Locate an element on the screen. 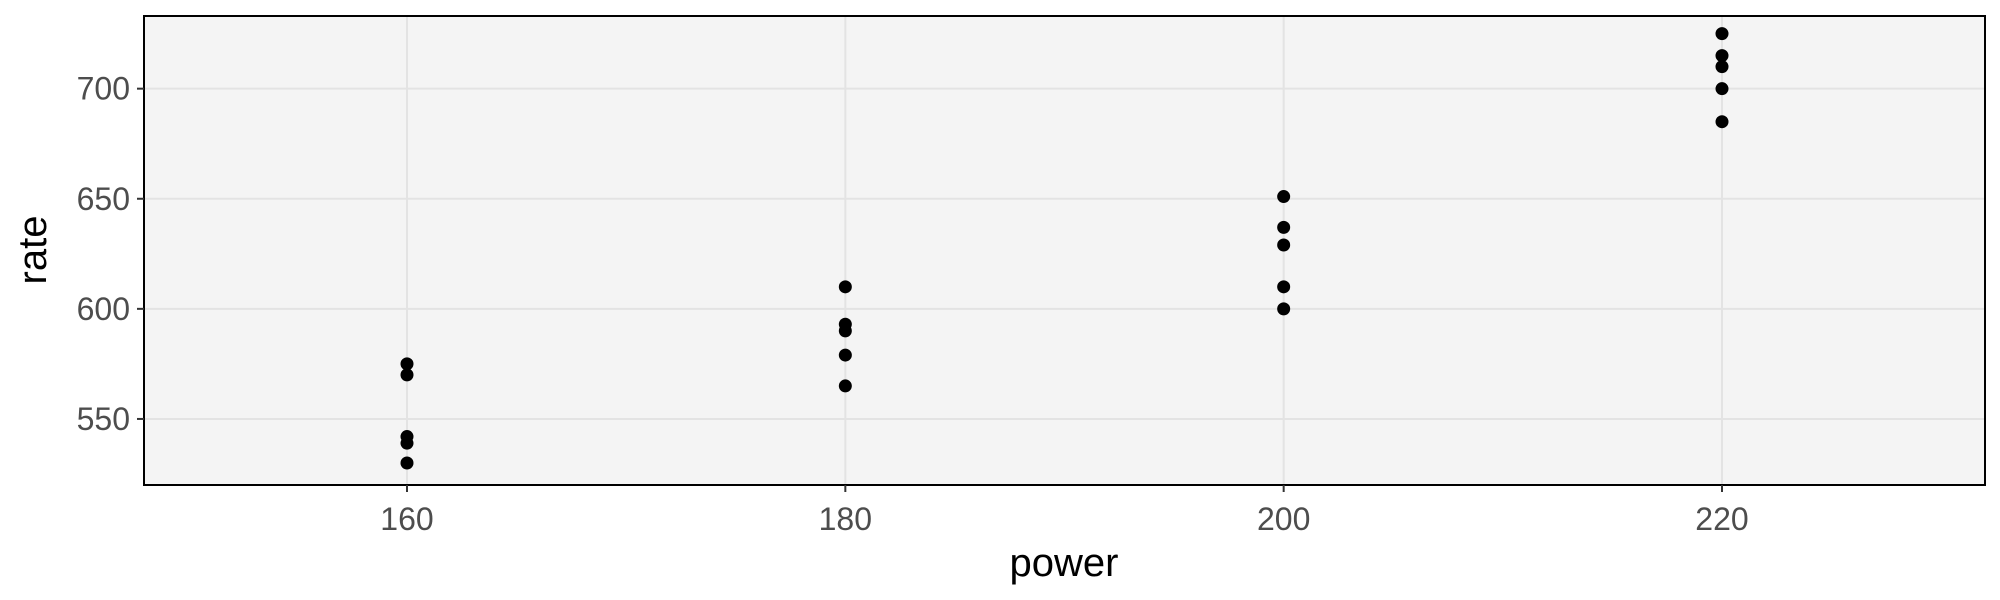  y-axis-title: rate is located at coordinates (33, 250).